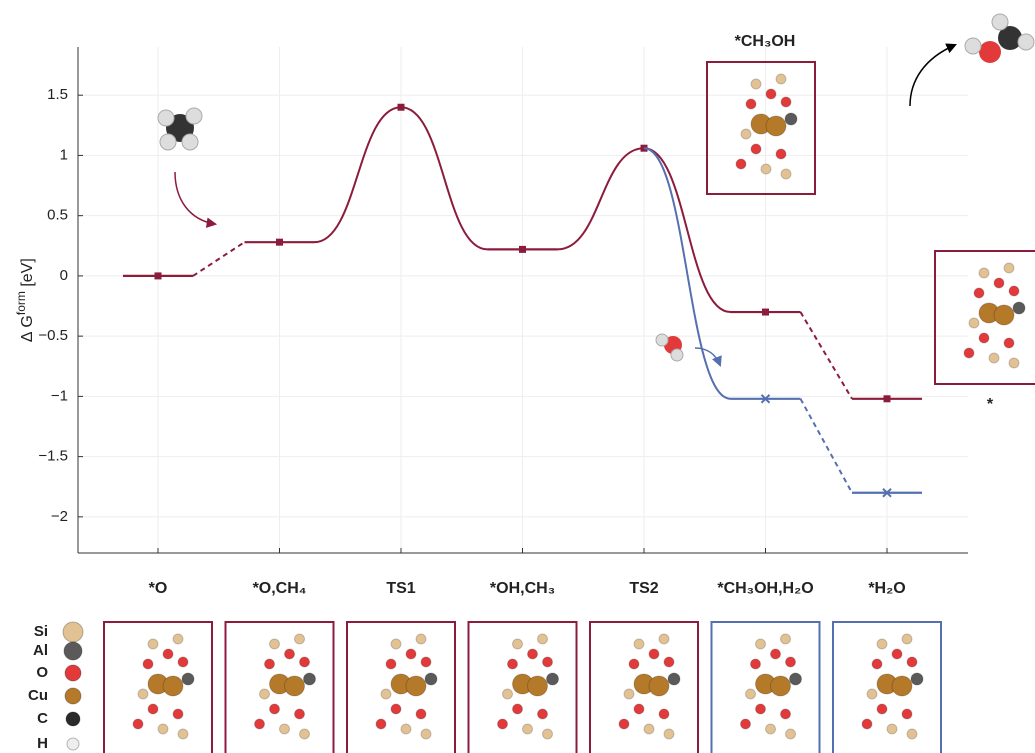  I want to click on x-tick-label: *H₂O, so click(886, 588).